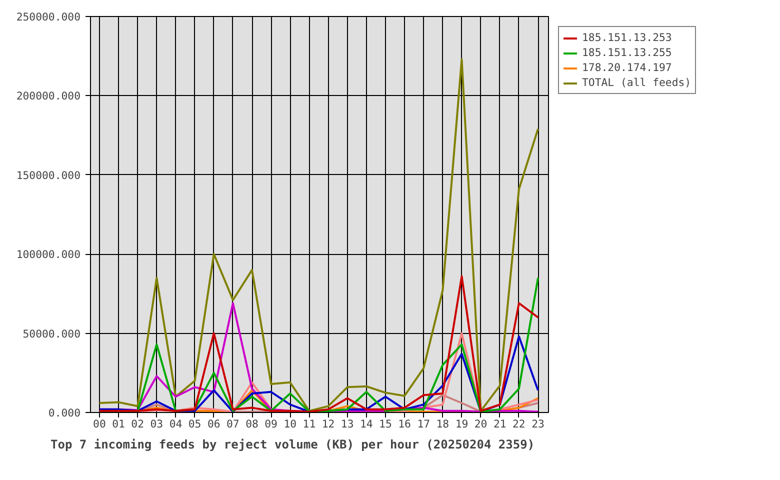 This screenshot has width=780, height=480. I want to click on y-tick-label: 0.000, so click(64, 413).